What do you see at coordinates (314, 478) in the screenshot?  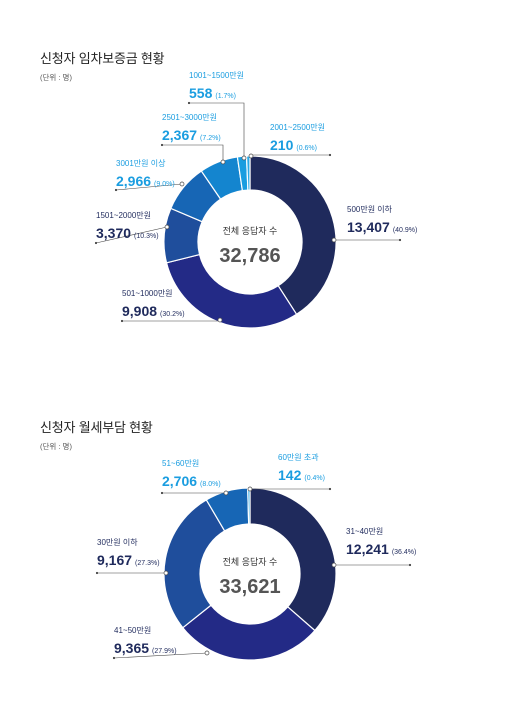 I see `slice-percent: (0.4%)` at bounding box center [314, 478].